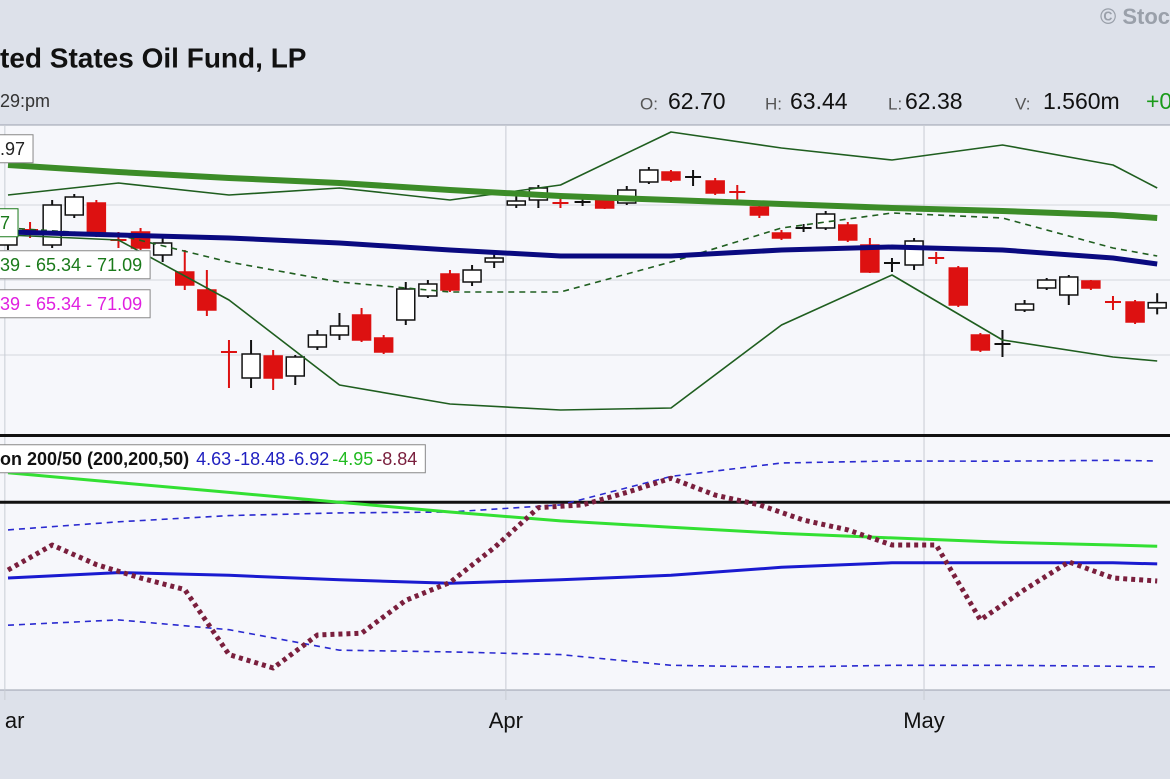 Image resolution: width=1170 pixels, height=779 pixels. I want to click on quote-bar: O: 62.70 H: 63.44 L: 62.38 V: 1.560m +0, so click(905, 101).